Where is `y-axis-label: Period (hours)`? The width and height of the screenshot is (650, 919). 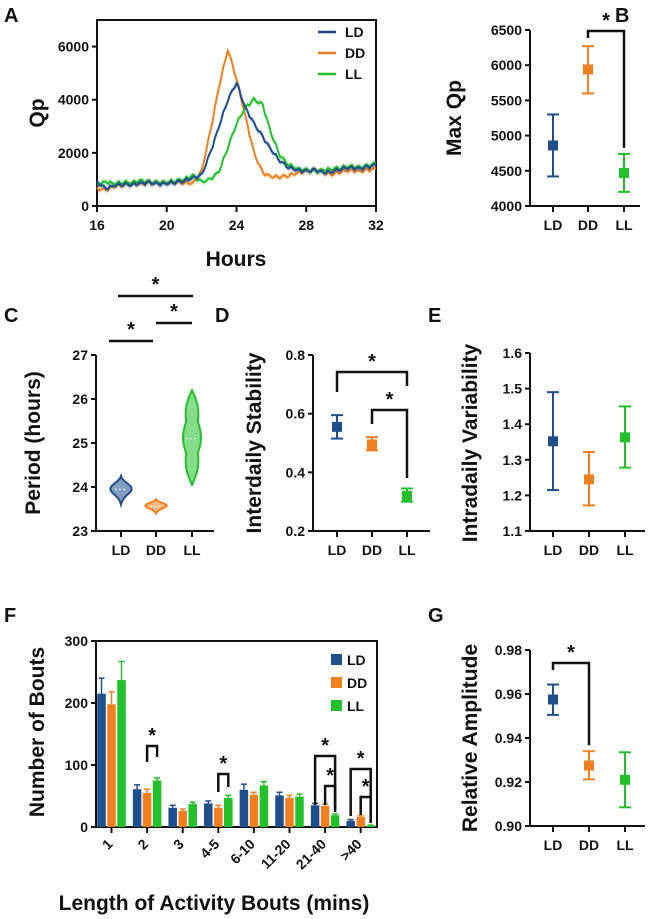 y-axis-label: Period (hours) is located at coordinates (33, 443).